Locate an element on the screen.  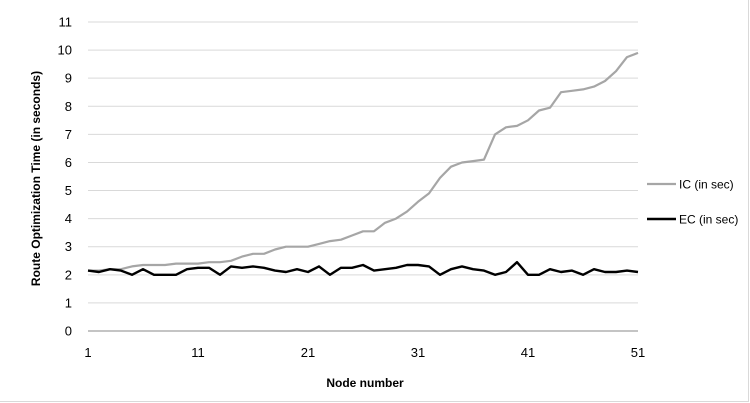
y-tick-label: 9 is located at coordinates (68, 78).